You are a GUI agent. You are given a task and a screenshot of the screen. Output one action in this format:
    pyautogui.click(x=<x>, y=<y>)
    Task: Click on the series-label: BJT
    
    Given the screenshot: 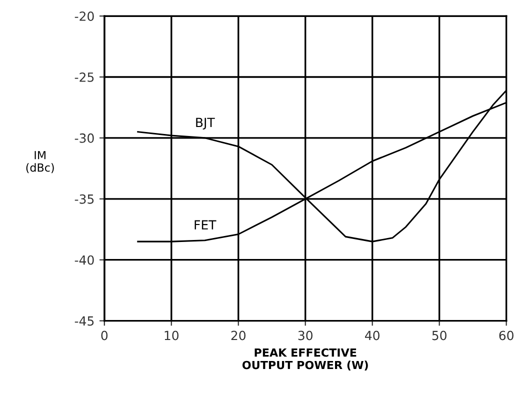 What is the action you would take?
    pyautogui.click(x=205, y=124)
    